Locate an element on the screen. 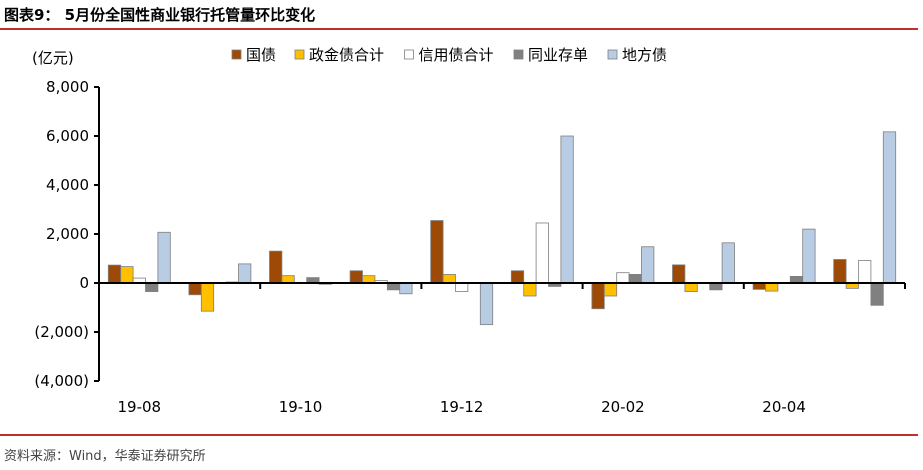 The image size is (923, 470). source-note: 资料来源：Wind，华泰证券研究所 is located at coordinates (105, 456).